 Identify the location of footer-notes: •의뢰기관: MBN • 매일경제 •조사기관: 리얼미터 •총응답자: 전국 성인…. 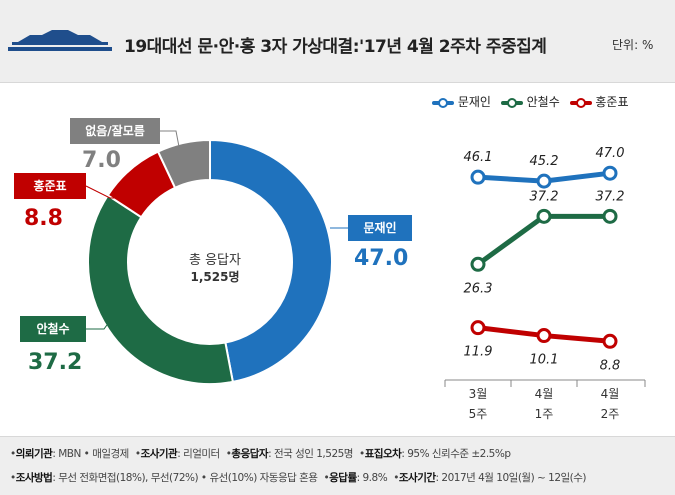
(337, 465).